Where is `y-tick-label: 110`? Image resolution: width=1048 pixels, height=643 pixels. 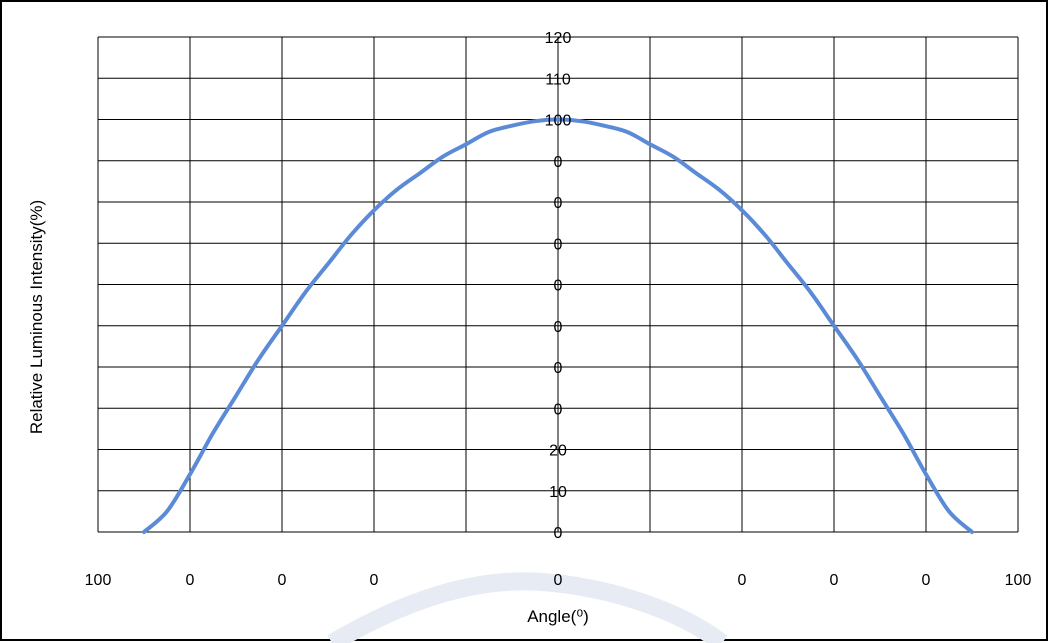
y-tick-label: 110 is located at coordinates (558, 79).